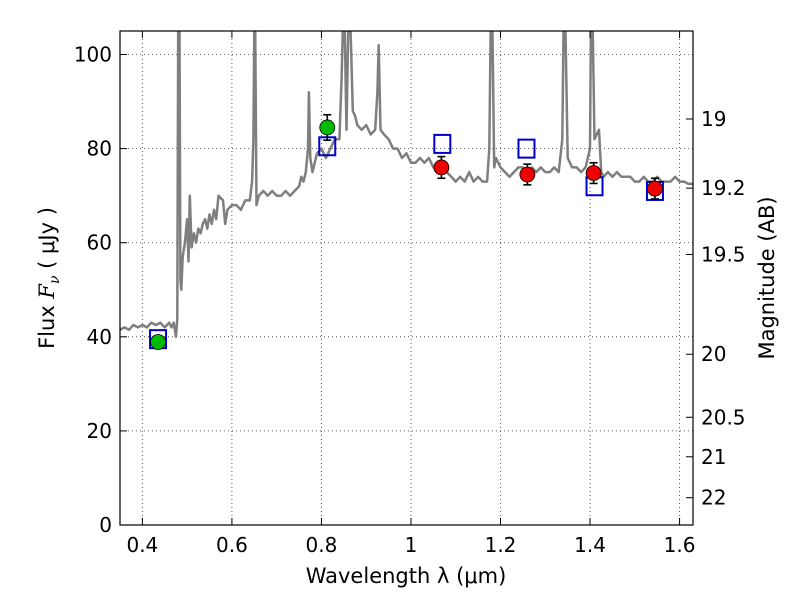 The width and height of the screenshot is (800, 600). I want to click on y-axis-label: Flux Fν ( μJy ), so click(49, 278).